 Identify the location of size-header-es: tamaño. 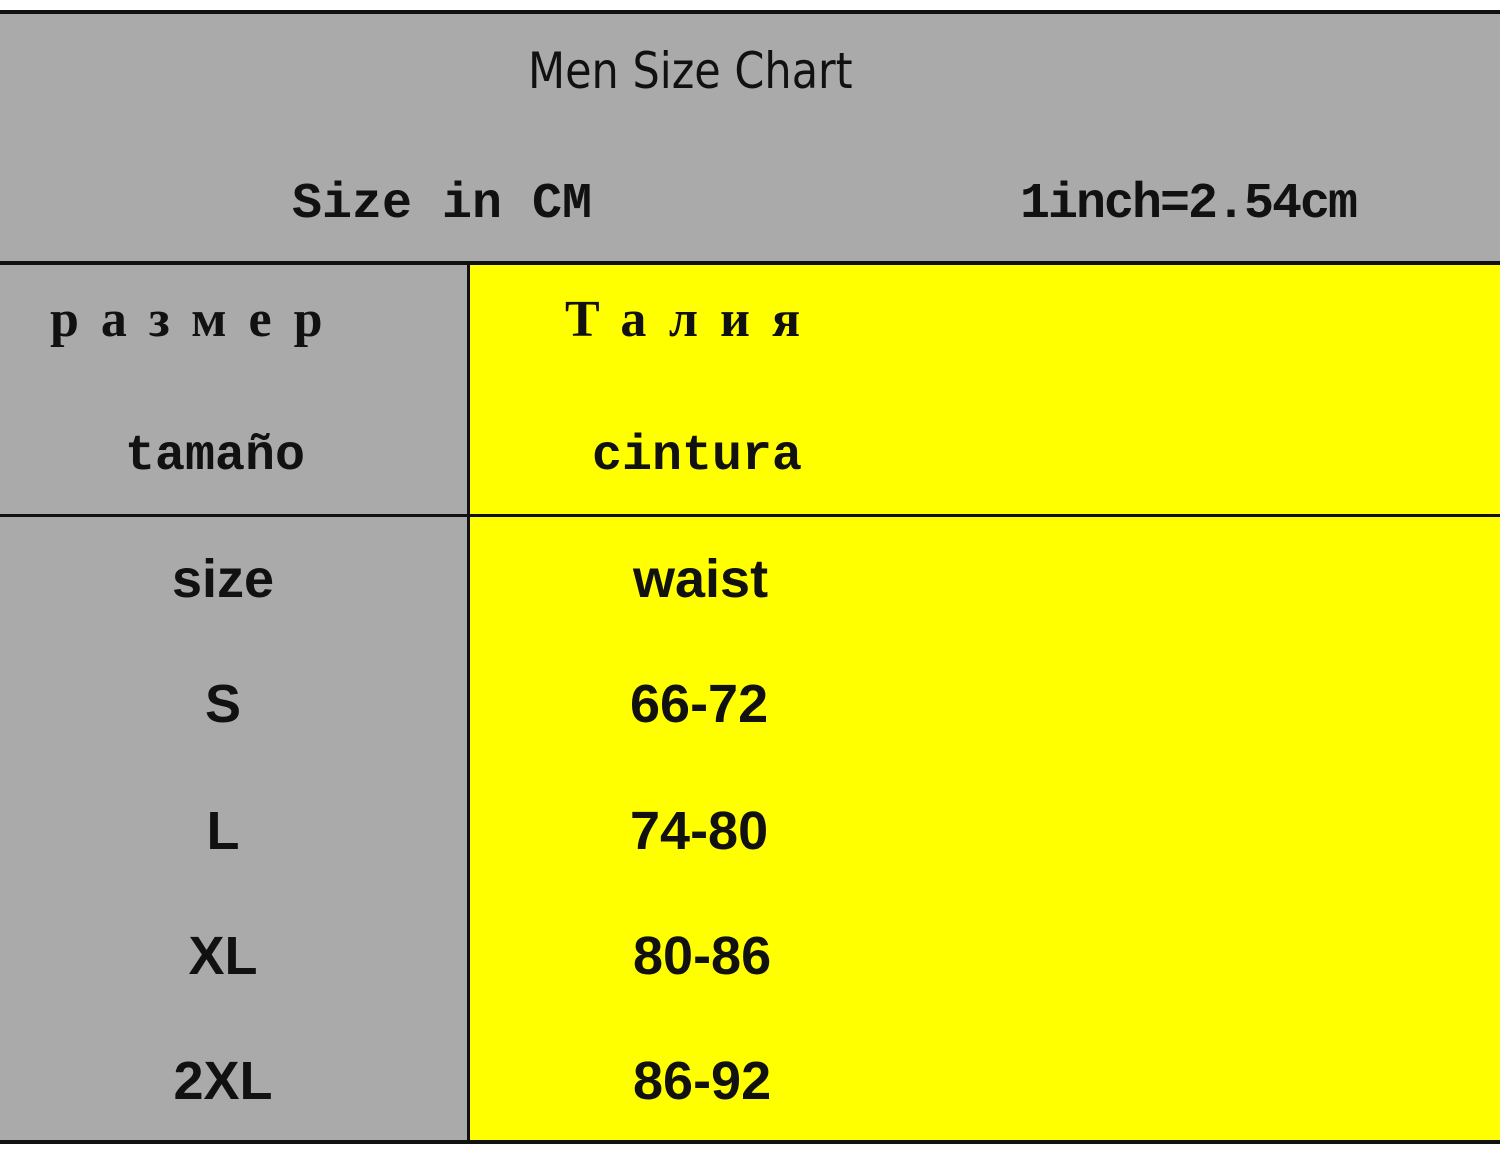
(215, 456).